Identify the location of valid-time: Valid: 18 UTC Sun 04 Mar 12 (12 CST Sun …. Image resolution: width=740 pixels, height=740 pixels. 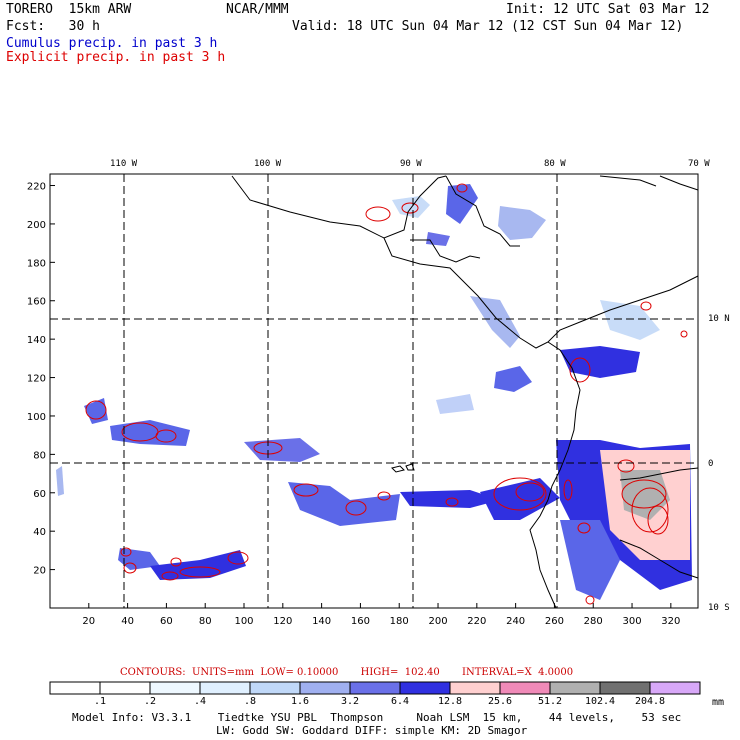
(488, 26).